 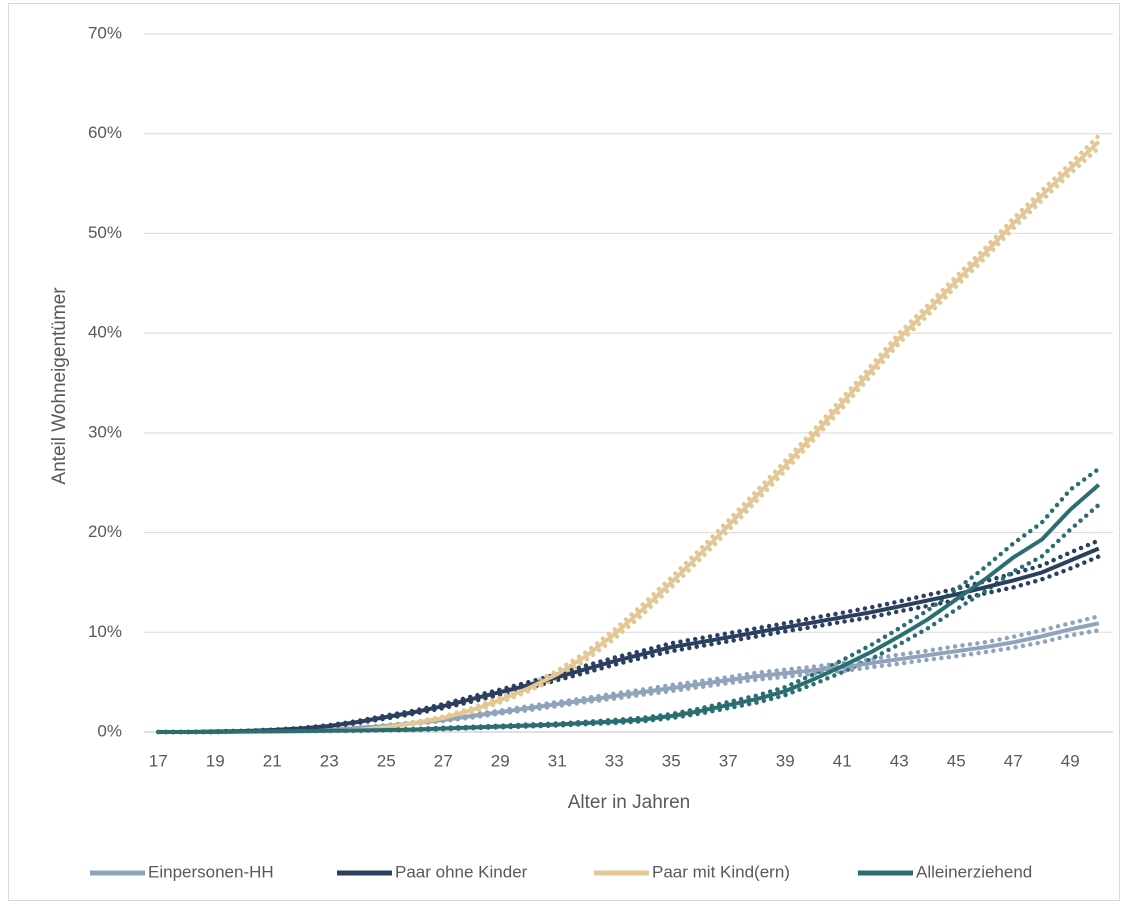 What do you see at coordinates (721, 871) in the screenshot?
I see `legend-label: Paar mit Kind(ern)` at bounding box center [721, 871].